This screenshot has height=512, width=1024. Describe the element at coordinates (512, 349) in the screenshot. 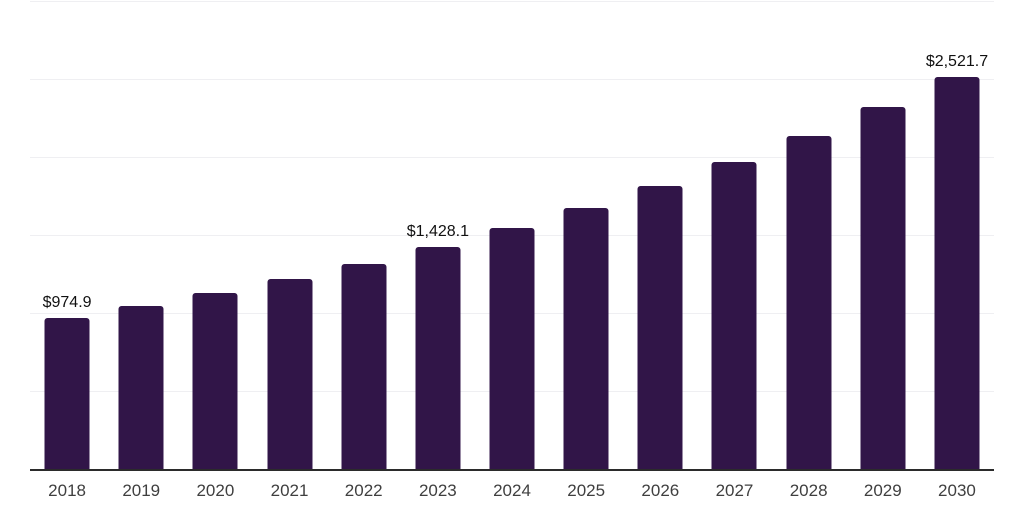

I see `bar-2024` at that location.